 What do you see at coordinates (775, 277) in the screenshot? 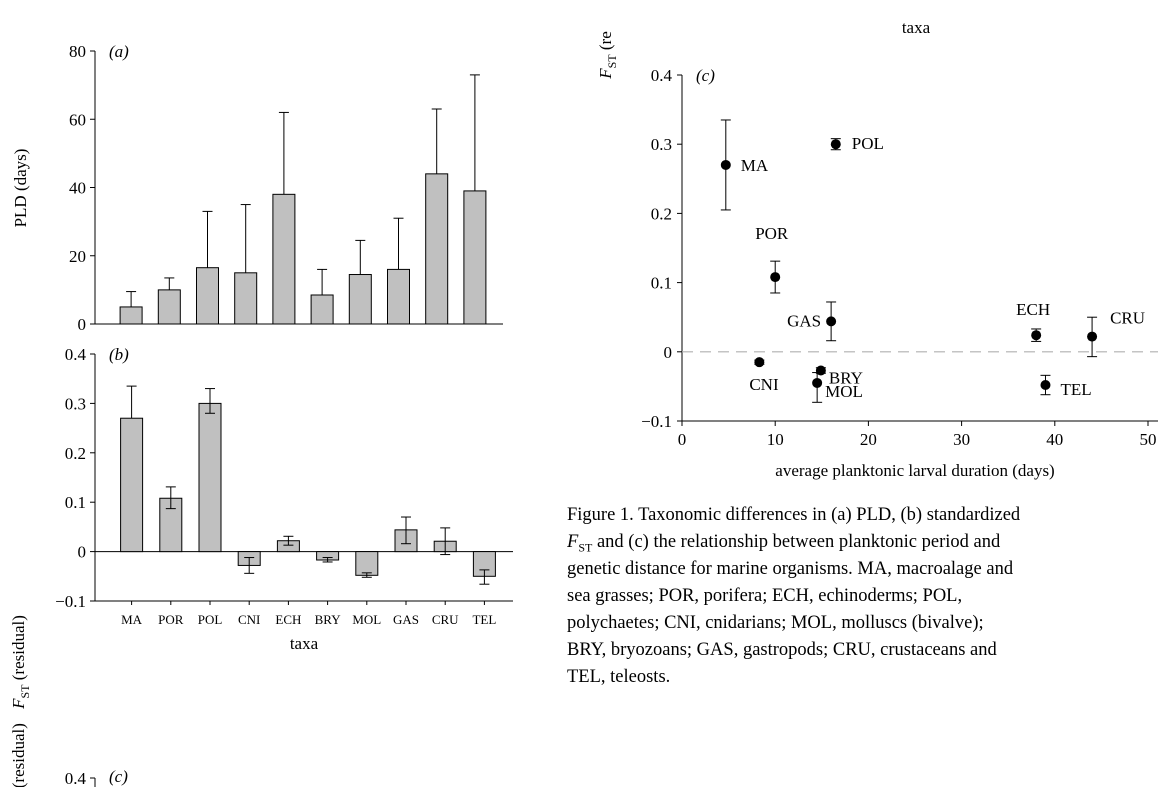
I see `point-por` at bounding box center [775, 277].